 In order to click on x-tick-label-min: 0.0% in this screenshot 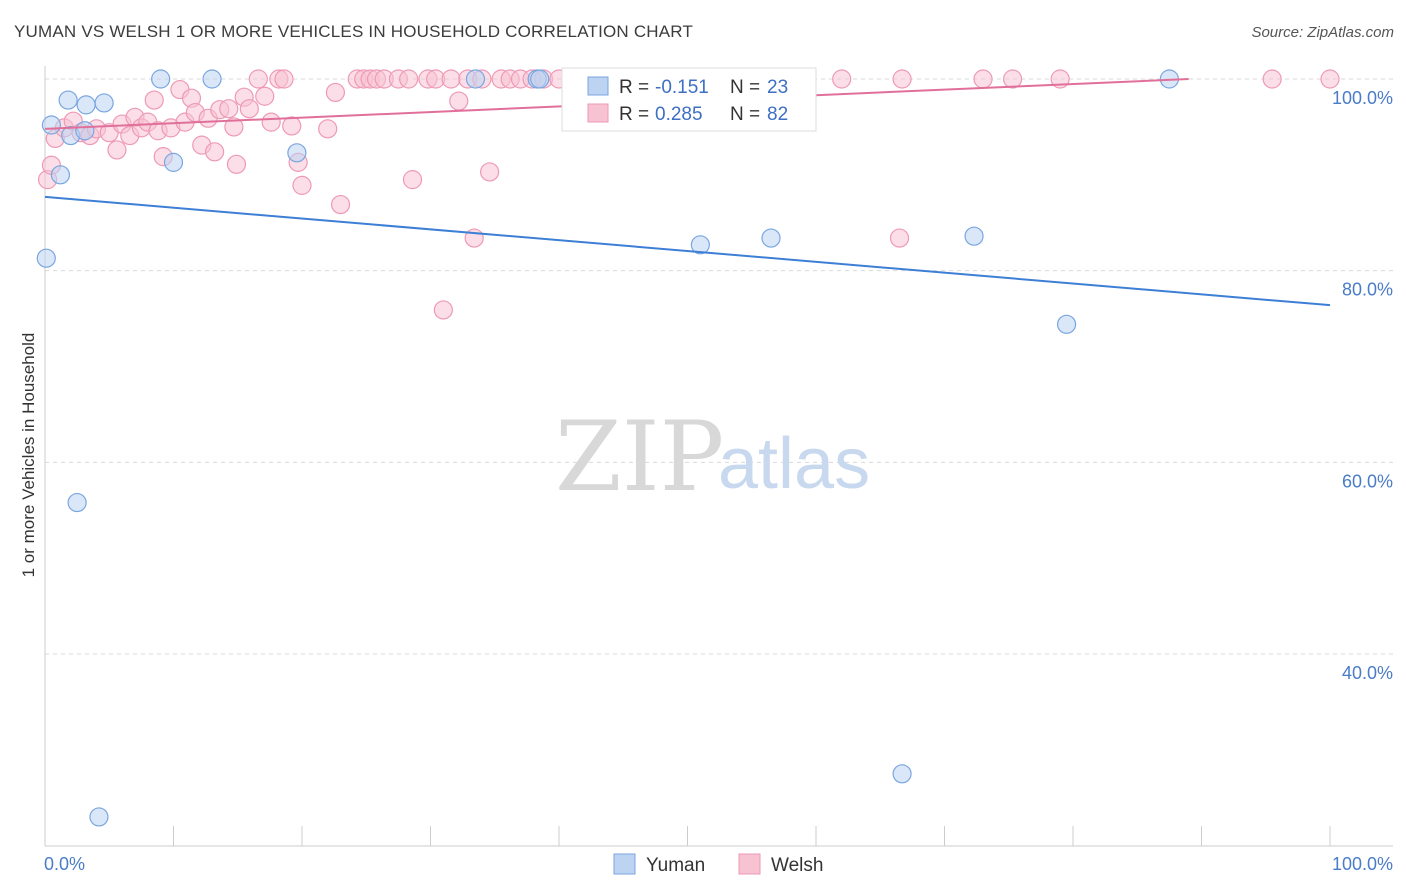, I will do `click(64, 864)`.